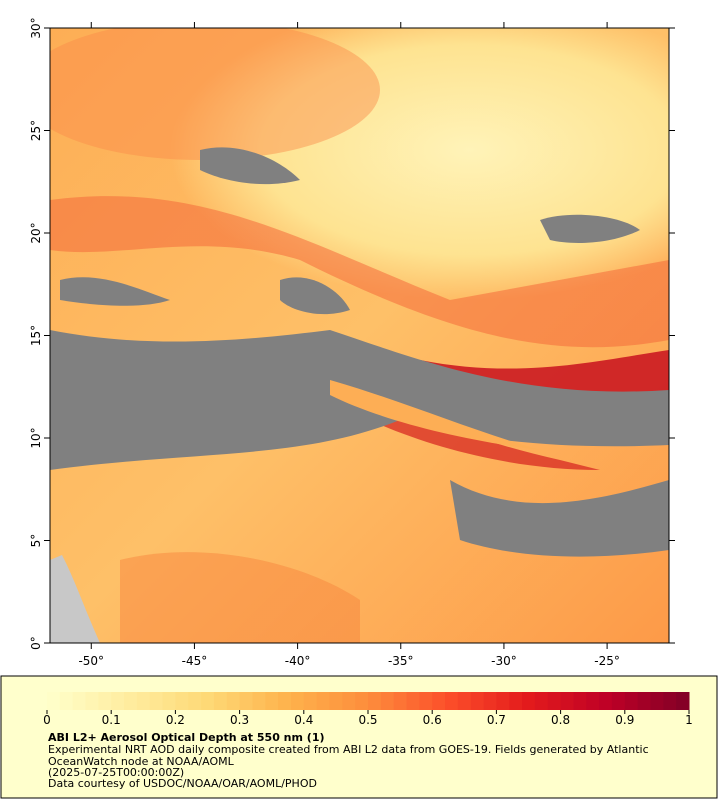 This screenshot has height=804, width=720. Describe the element at coordinates (689, 720) in the screenshot. I see `colorbar-label: 1` at that location.